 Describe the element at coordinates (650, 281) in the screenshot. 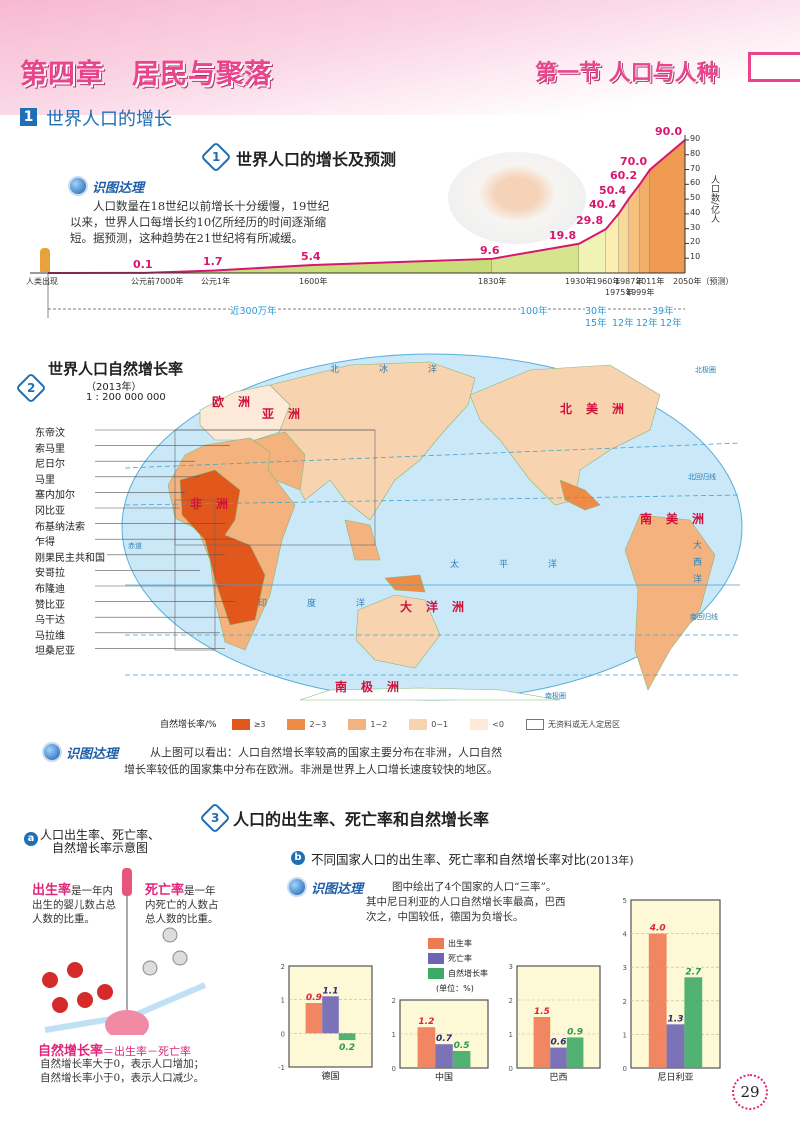

I see `x-axis-label: 2011年` at that location.